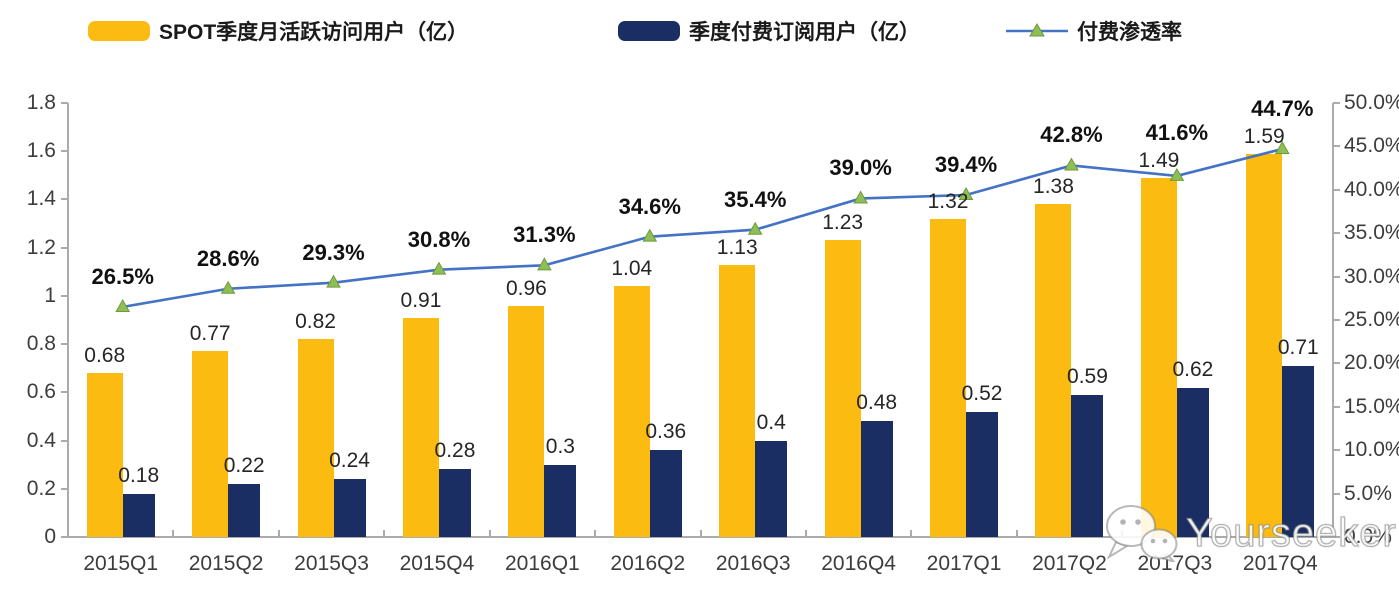 The width and height of the screenshot is (1399, 596). Describe the element at coordinates (314, 32) in the screenshot. I see `legend-label-mau: SPOT季度月活跃访问用户（亿）` at that location.